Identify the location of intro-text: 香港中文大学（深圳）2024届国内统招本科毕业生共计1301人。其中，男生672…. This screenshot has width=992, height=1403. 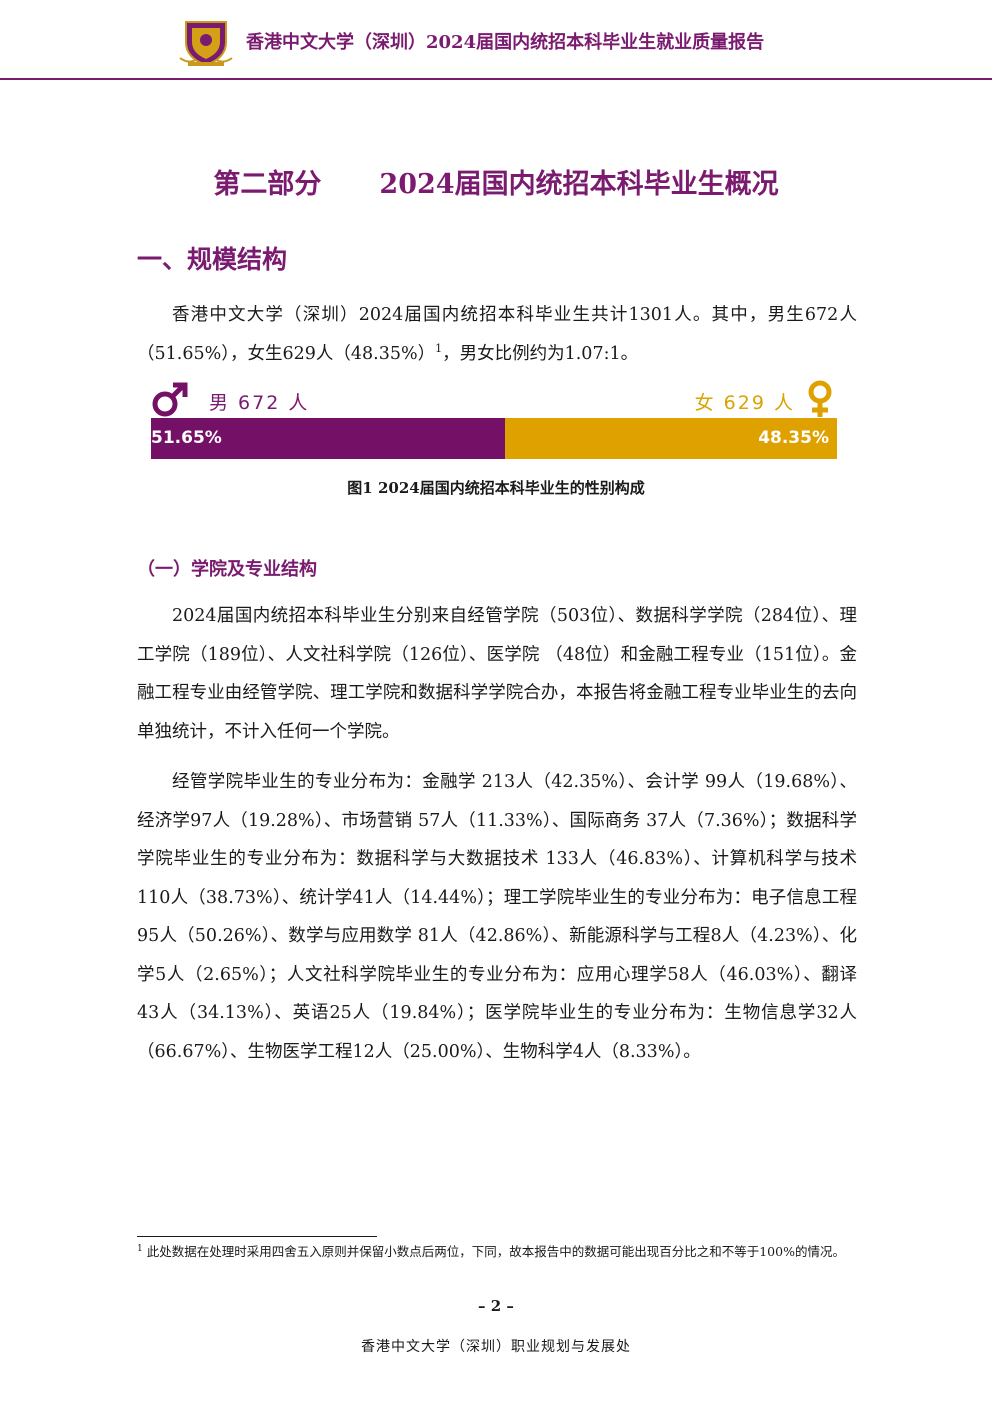
(497, 334).